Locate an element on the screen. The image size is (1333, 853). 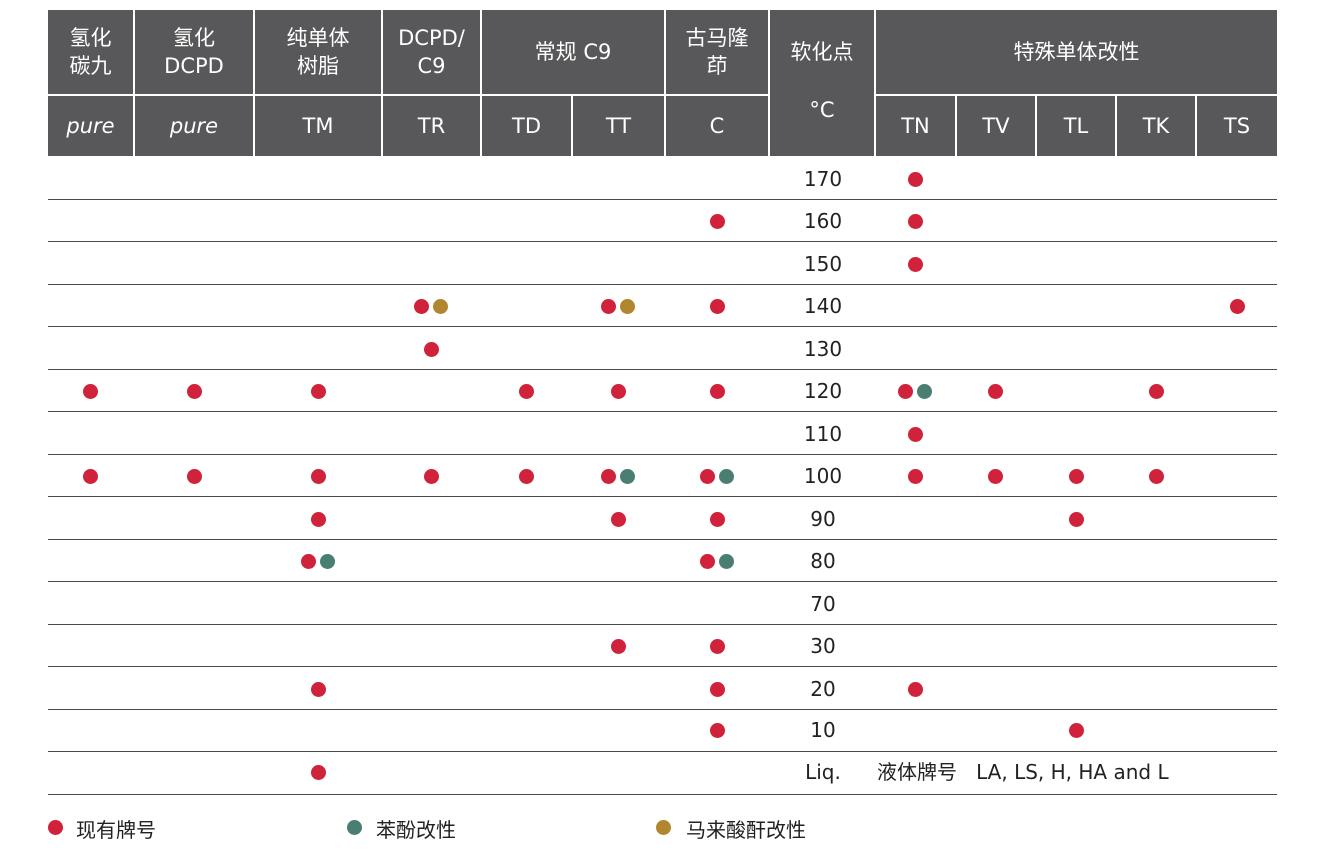
code-cell: TD is located at coordinates (526, 126).